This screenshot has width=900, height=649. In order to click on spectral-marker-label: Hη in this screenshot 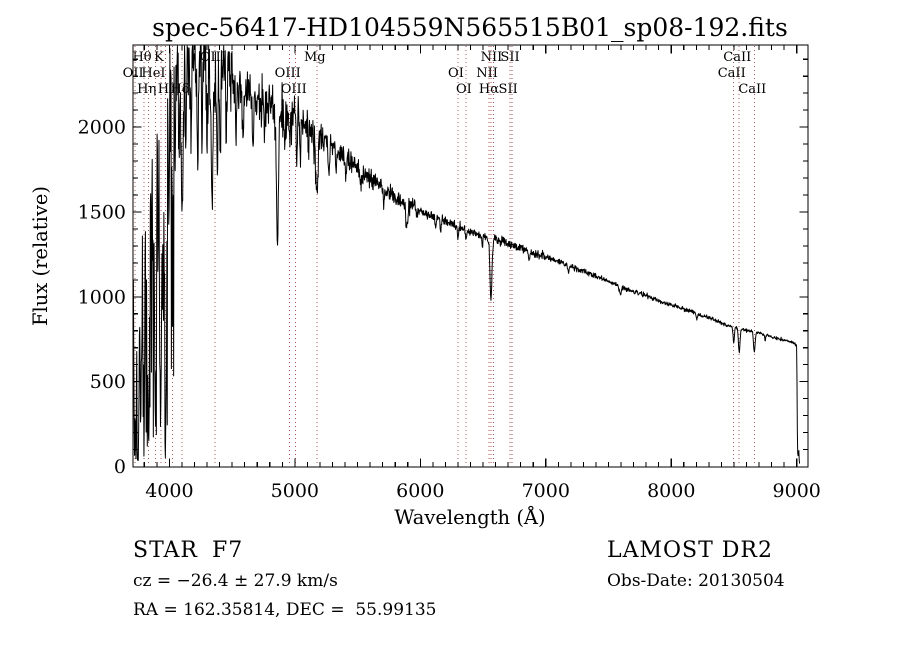, I will do `click(146, 89)`.